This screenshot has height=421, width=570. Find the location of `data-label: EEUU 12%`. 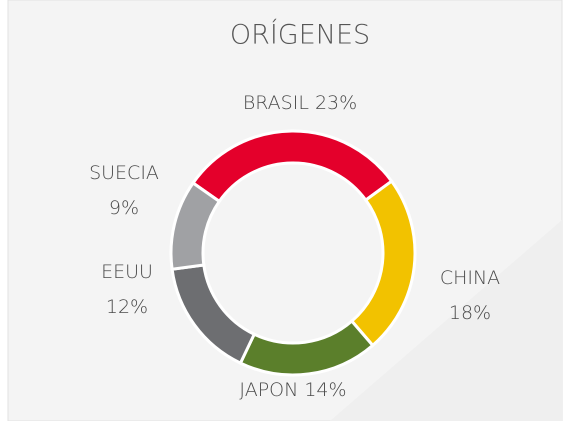

data-label: EEUU 12% is located at coordinates (127, 289).